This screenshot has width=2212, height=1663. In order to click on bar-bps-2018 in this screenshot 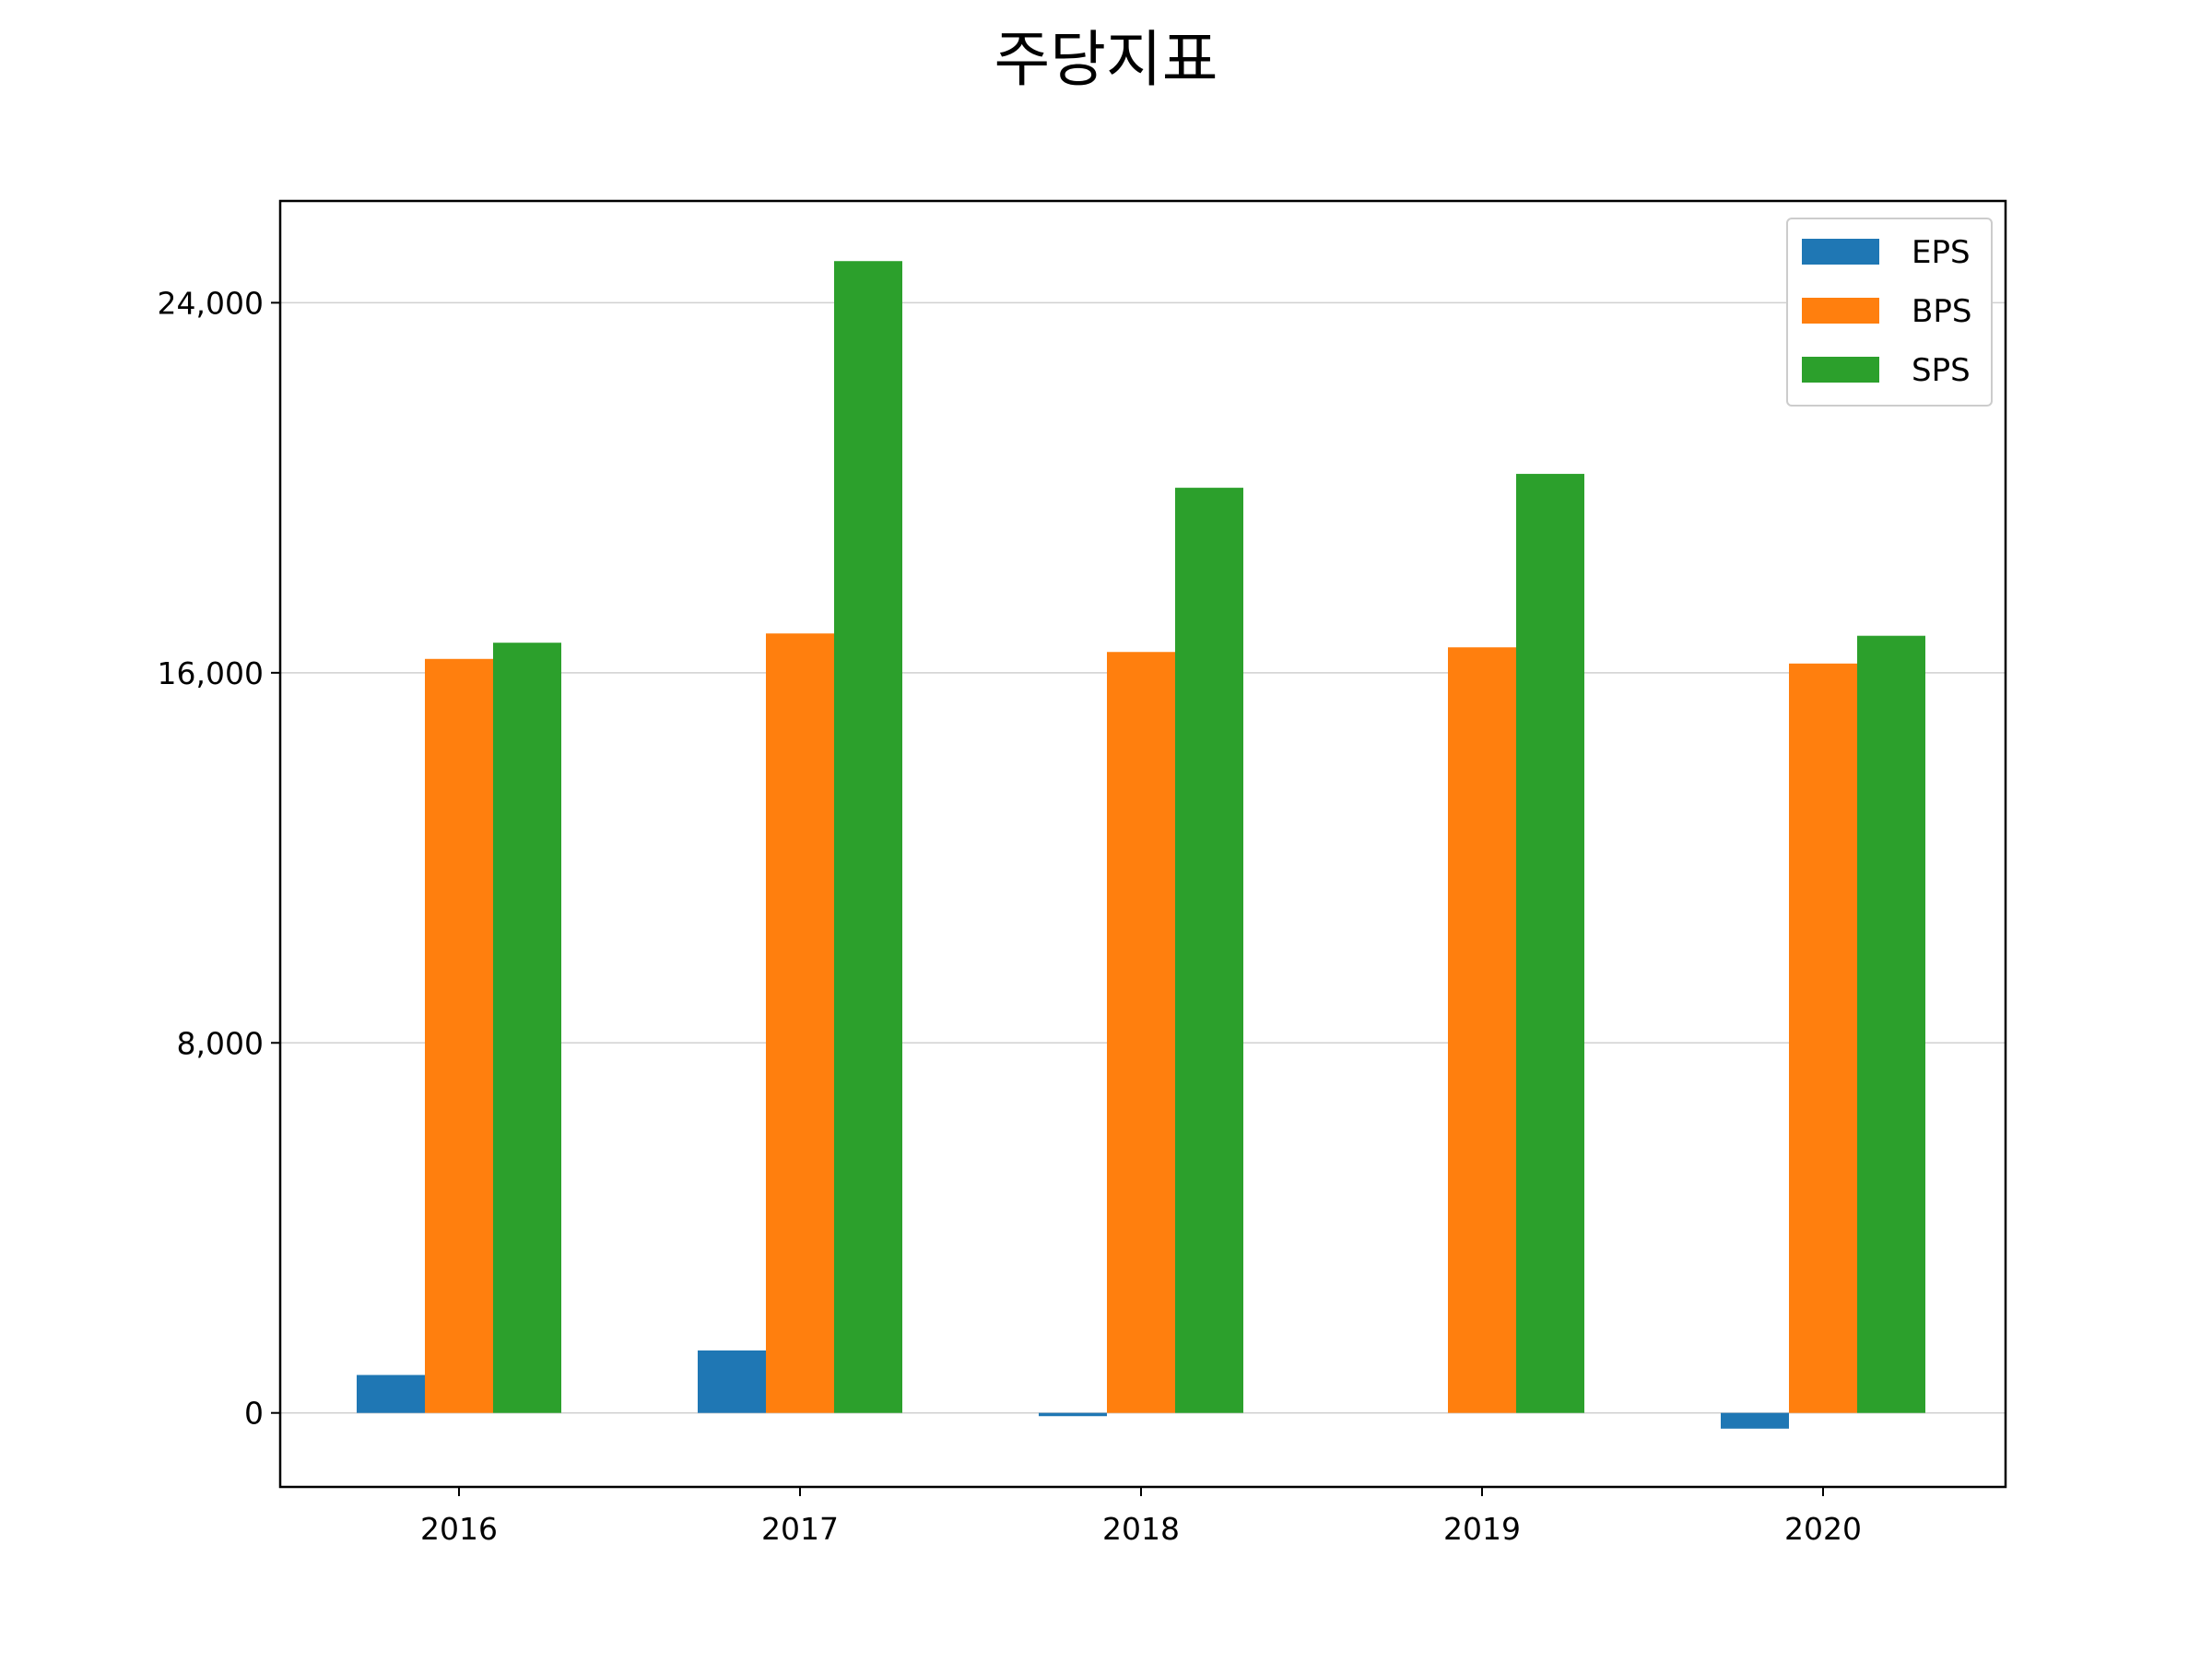, I will do `click(1141, 1032)`.